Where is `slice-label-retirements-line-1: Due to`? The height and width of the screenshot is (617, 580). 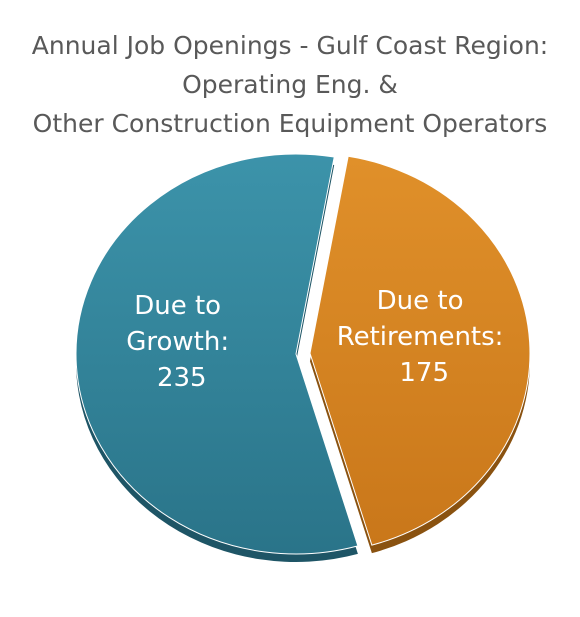
slice-label-retirements-line-1: Due to is located at coordinates (420, 301).